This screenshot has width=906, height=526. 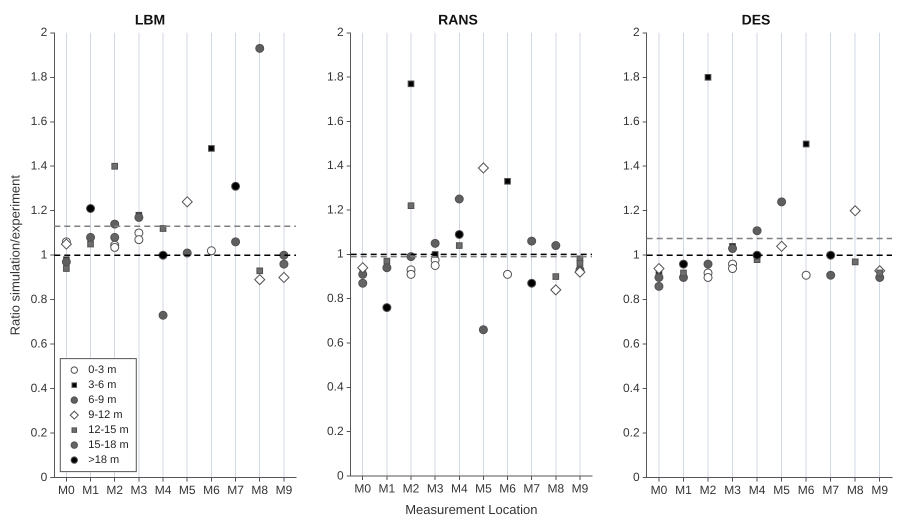 I want to click on legend-label: 9-12 m, so click(x=105, y=415).